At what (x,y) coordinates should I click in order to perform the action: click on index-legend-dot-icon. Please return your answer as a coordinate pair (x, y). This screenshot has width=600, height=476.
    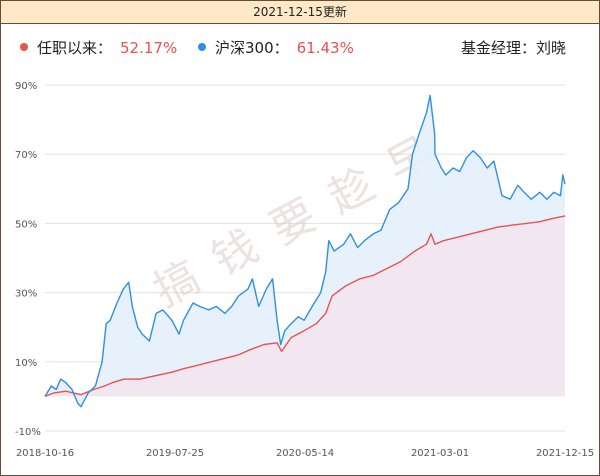
    Looking at the image, I should click on (202, 46).